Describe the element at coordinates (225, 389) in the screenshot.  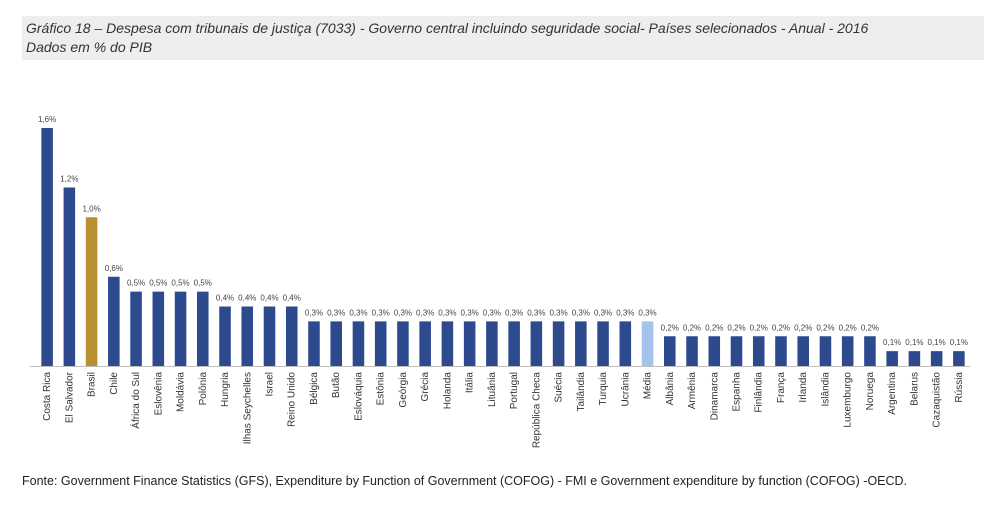
I see `category-label-8: Hungria` at that location.